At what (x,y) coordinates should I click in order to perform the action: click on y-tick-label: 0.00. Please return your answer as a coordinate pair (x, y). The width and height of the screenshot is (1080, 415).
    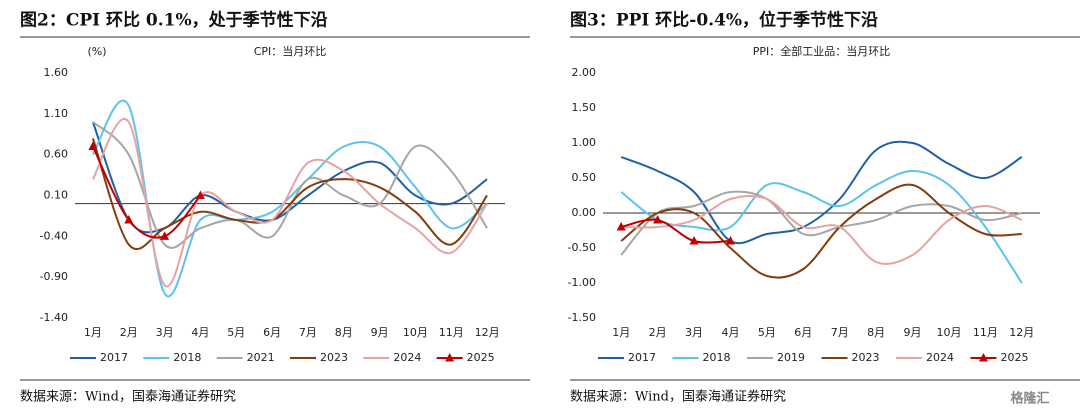
    Looking at the image, I should click on (584, 212).